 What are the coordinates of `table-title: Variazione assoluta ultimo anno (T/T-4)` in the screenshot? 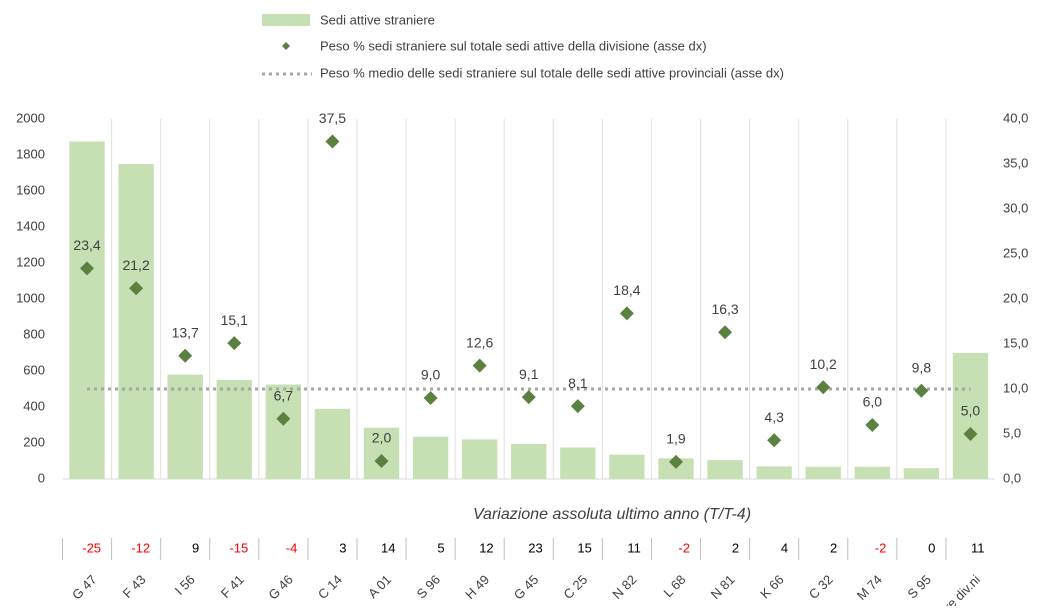 It's located at (612, 514).